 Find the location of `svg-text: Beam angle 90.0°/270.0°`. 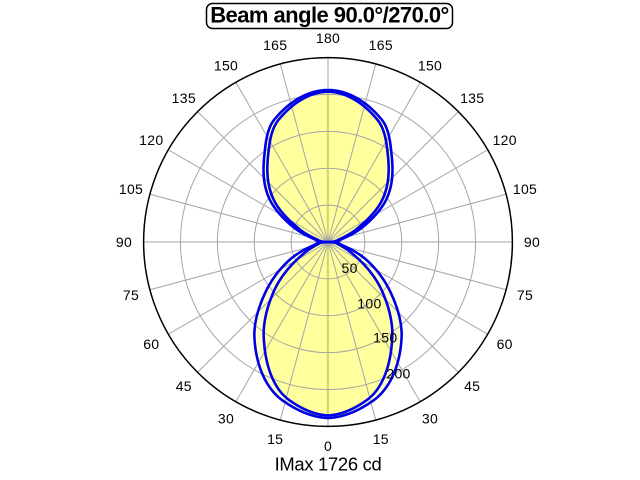

svg-text: Beam angle 90.0°/270.0° is located at coordinates (329, 14).